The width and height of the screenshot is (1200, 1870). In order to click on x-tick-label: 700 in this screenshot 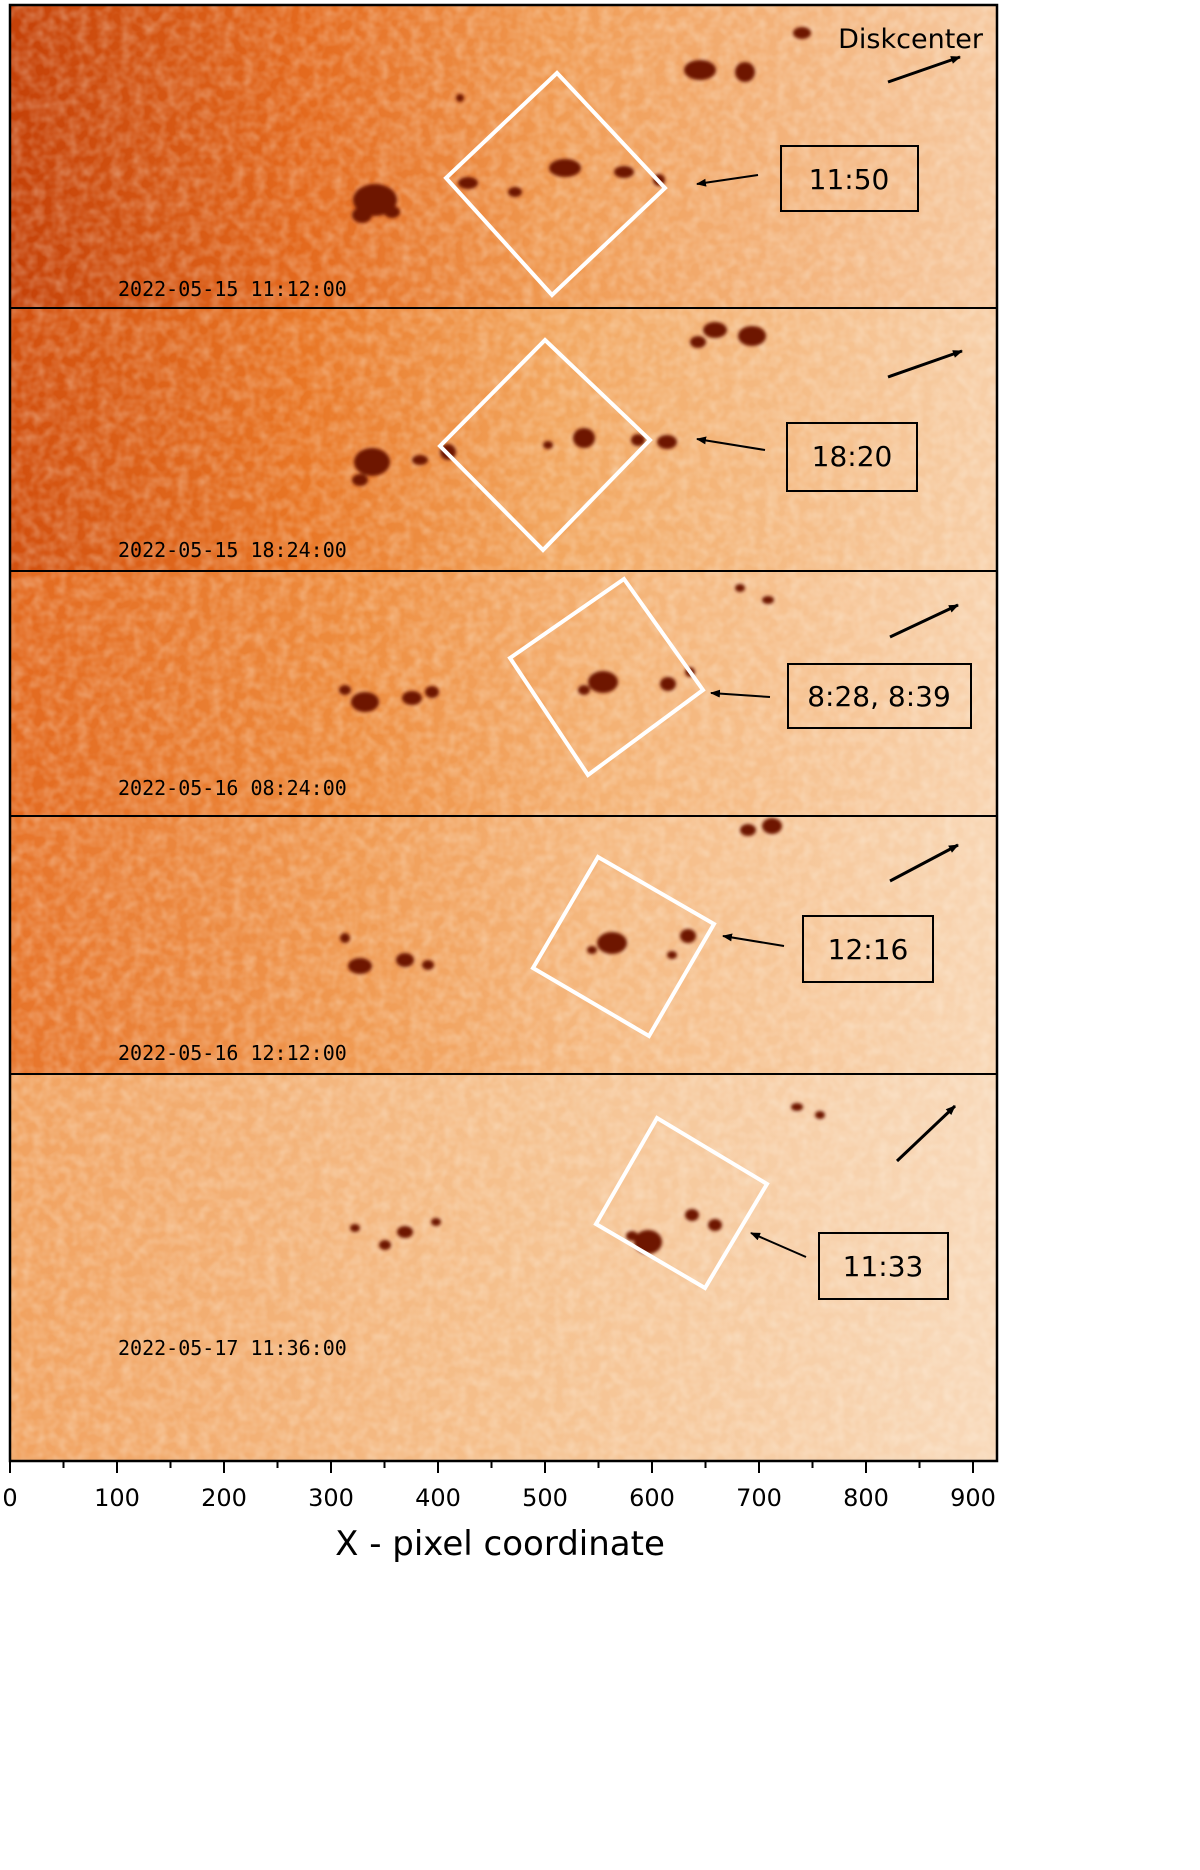, I will do `click(759, 1498)`.